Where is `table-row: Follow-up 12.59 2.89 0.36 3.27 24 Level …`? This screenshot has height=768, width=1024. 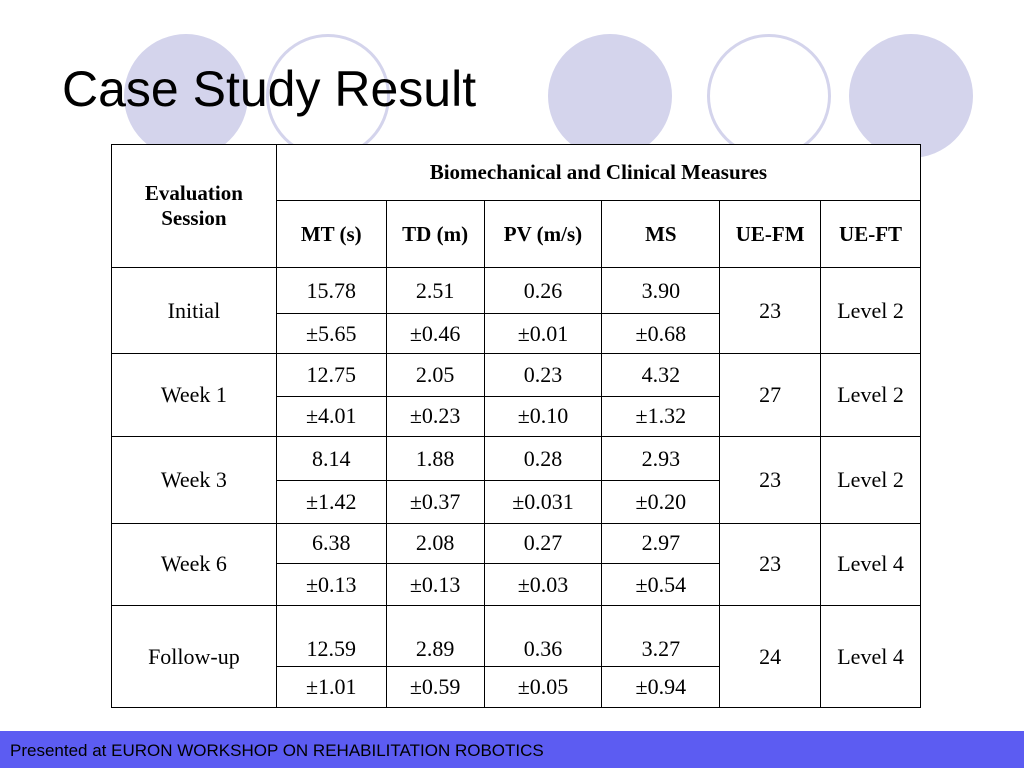
table-row: Follow-up 12.59 2.89 0.36 3.27 24 Level … is located at coordinates (516, 656).